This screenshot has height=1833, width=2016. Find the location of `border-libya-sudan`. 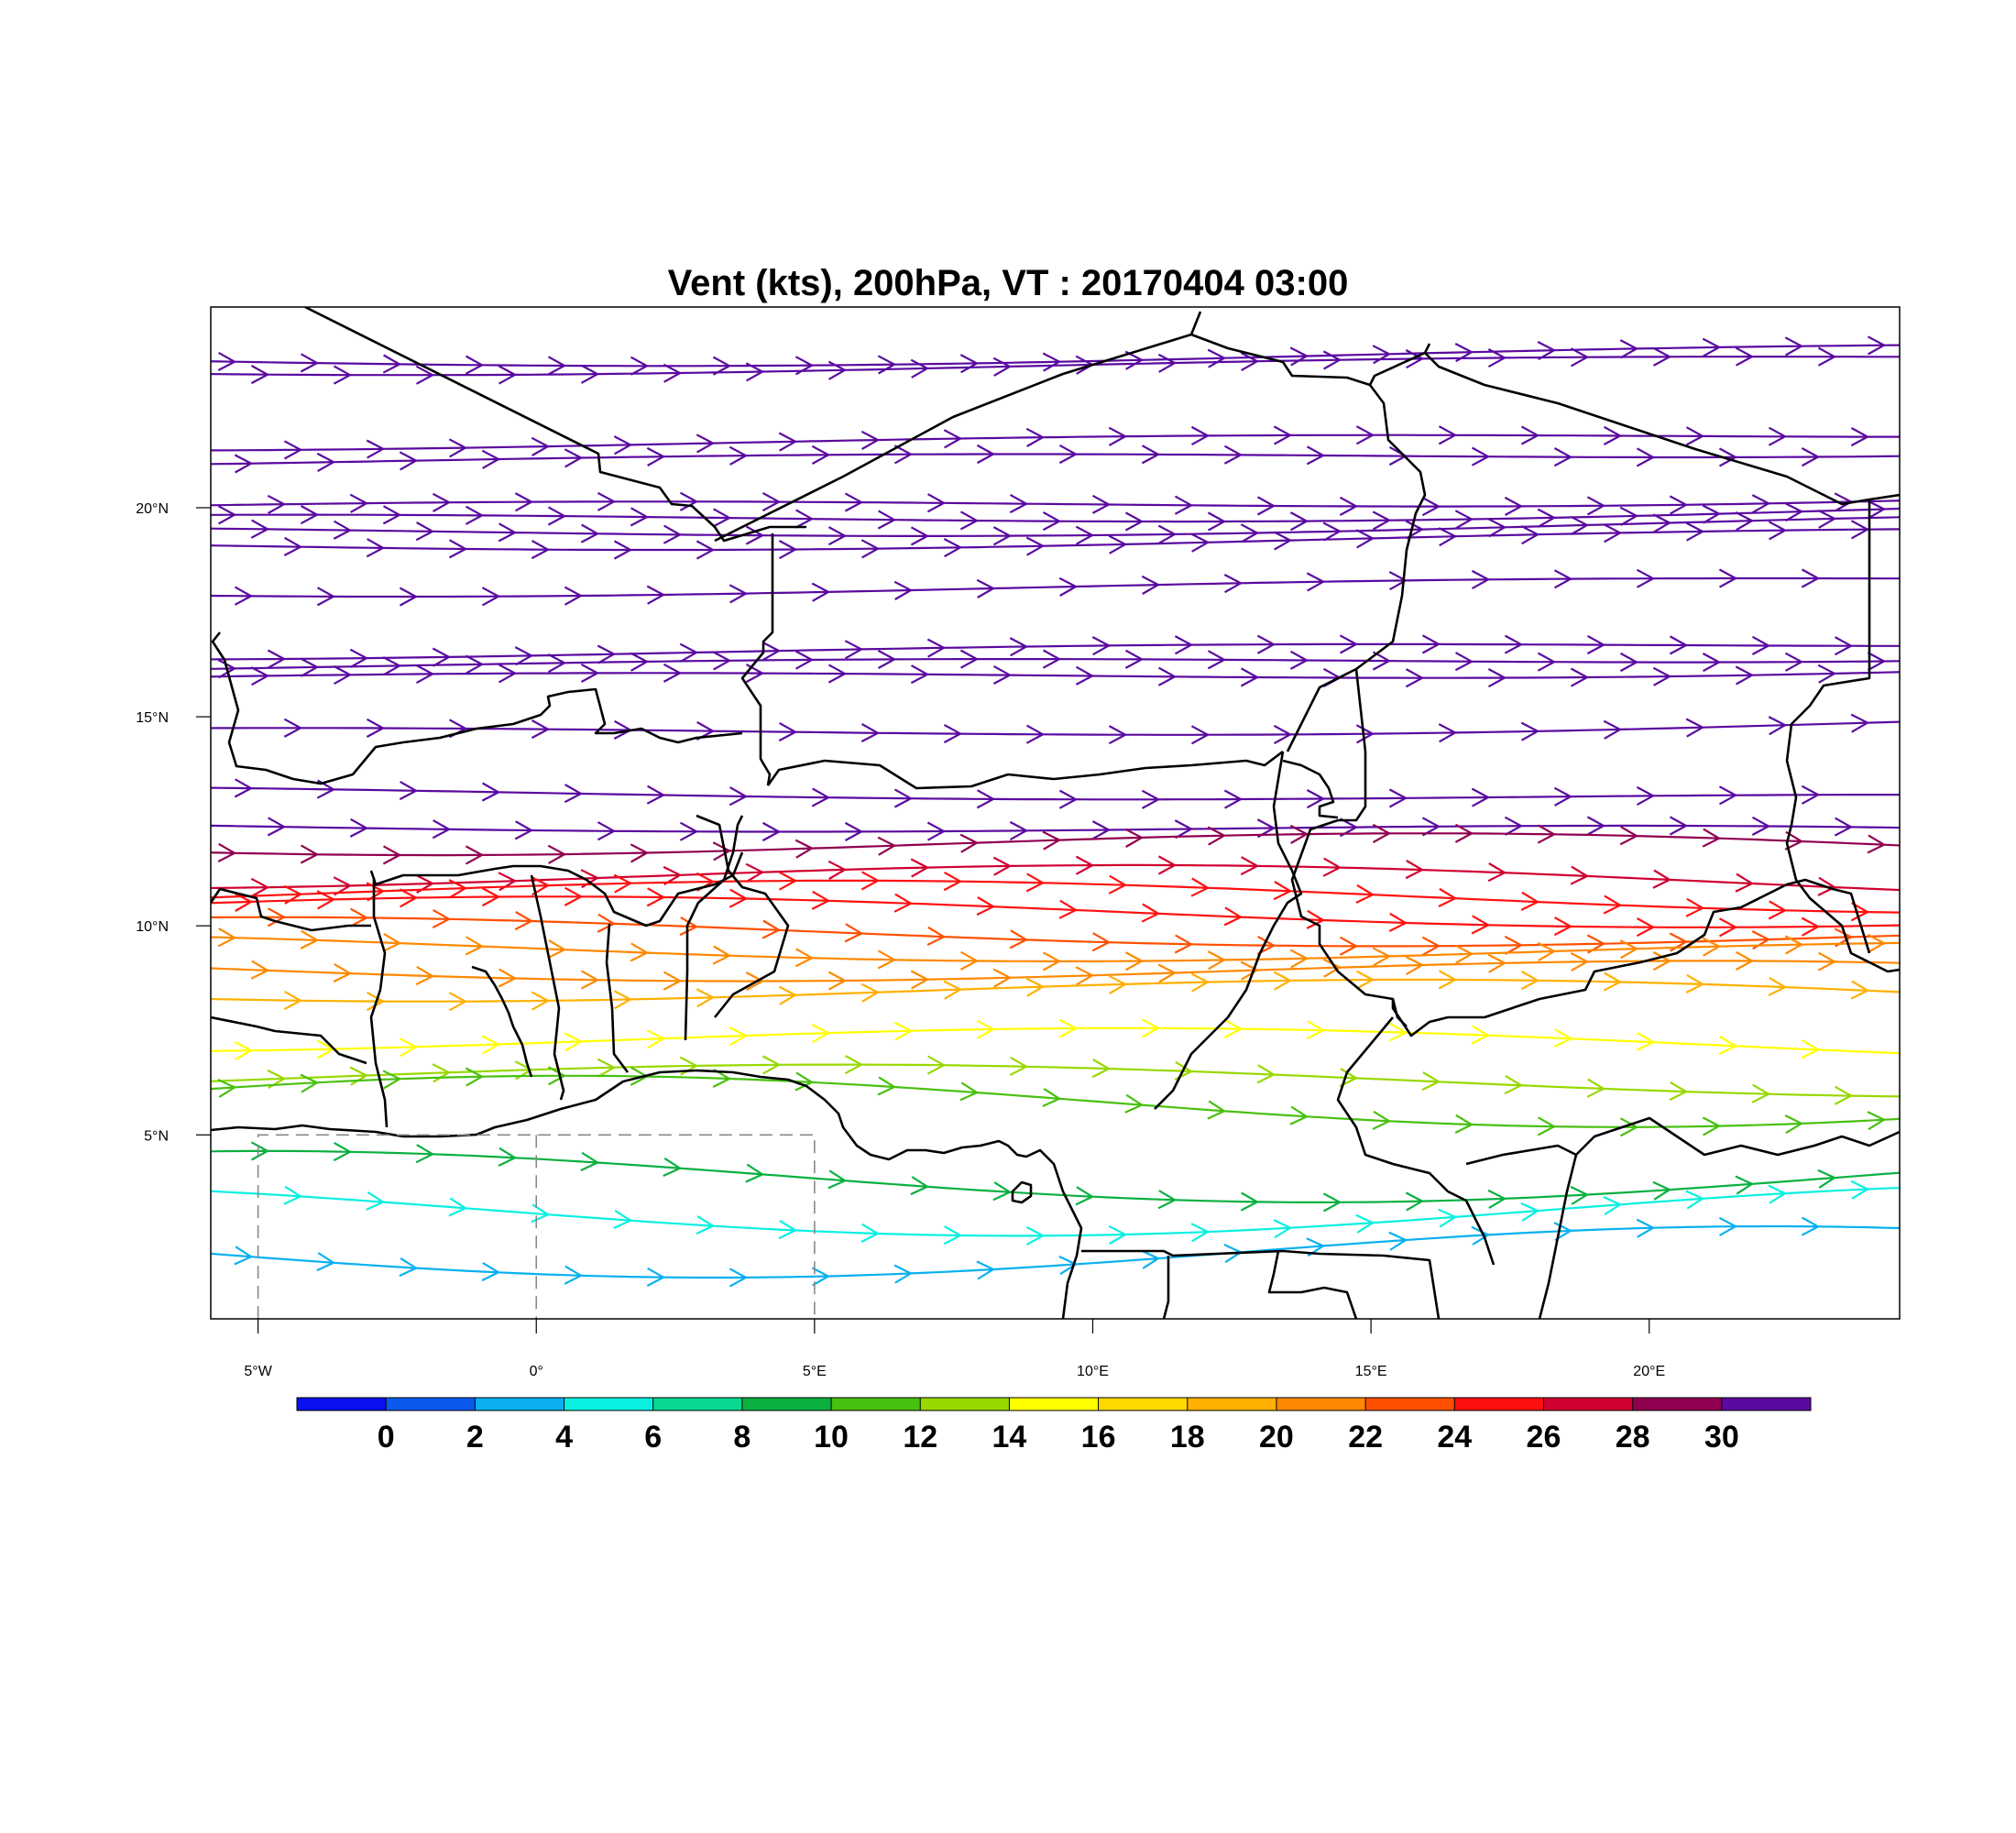

border-libya-sudan is located at coordinates (1662, 429).